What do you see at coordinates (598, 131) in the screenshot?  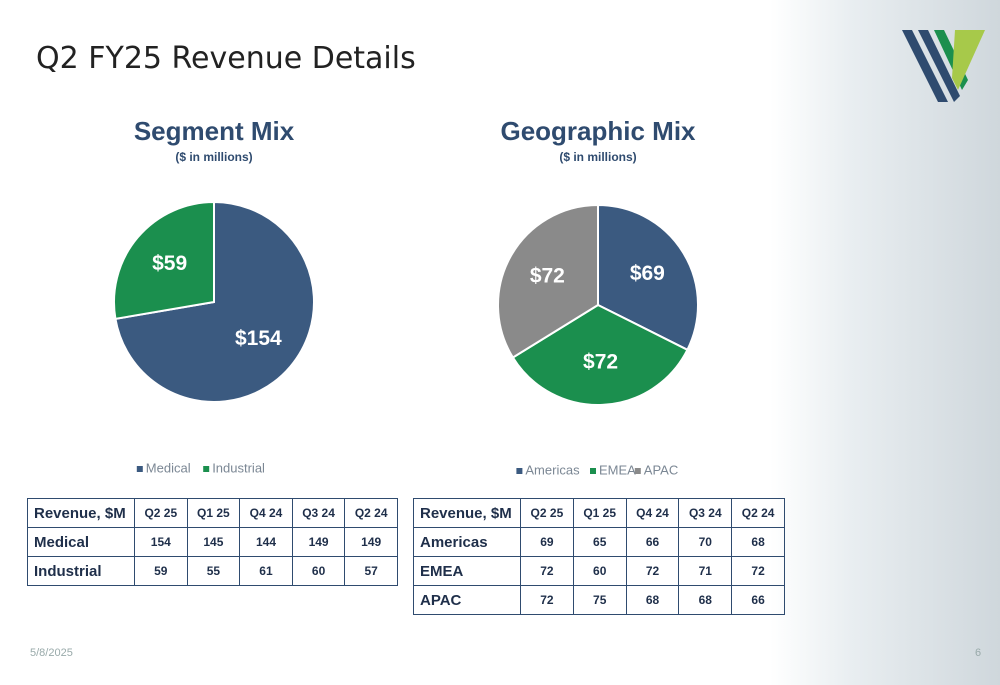 I see `chart-title: Geographic Mix` at bounding box center [598, 131].